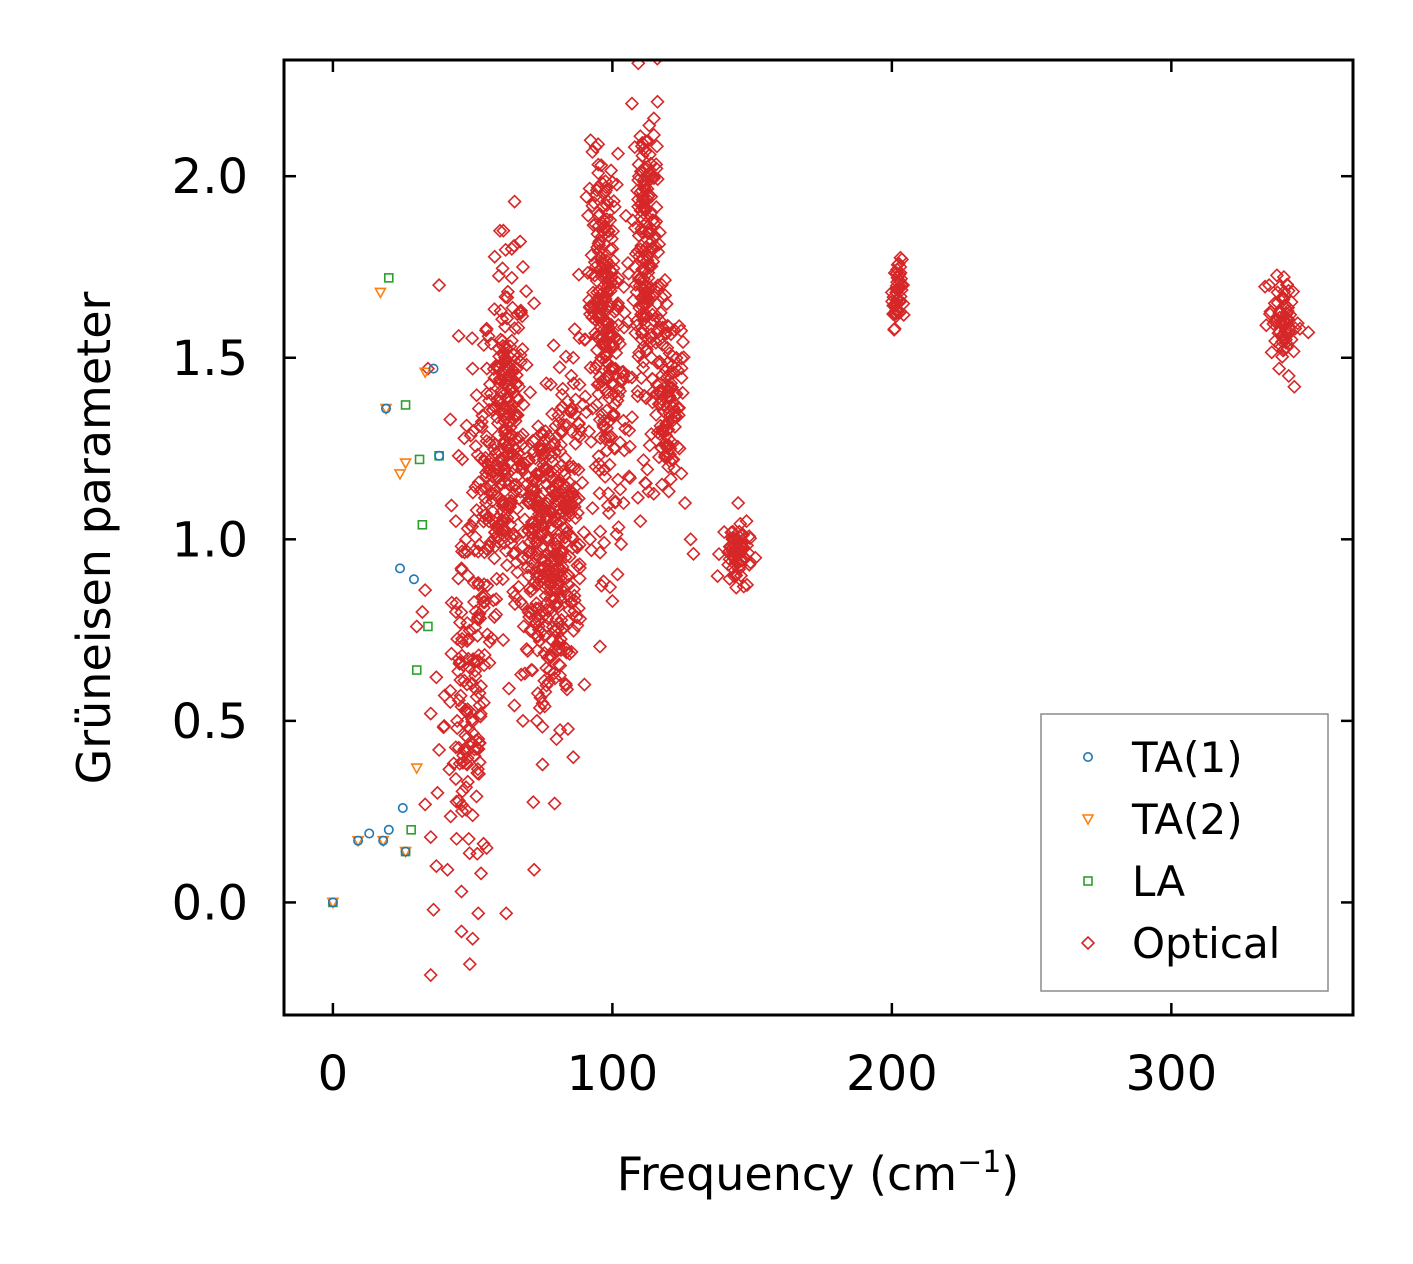 The width and height of the screenshot is (1413, 1264). I want to click on x-tick-label: 100, so click(613, 1074).